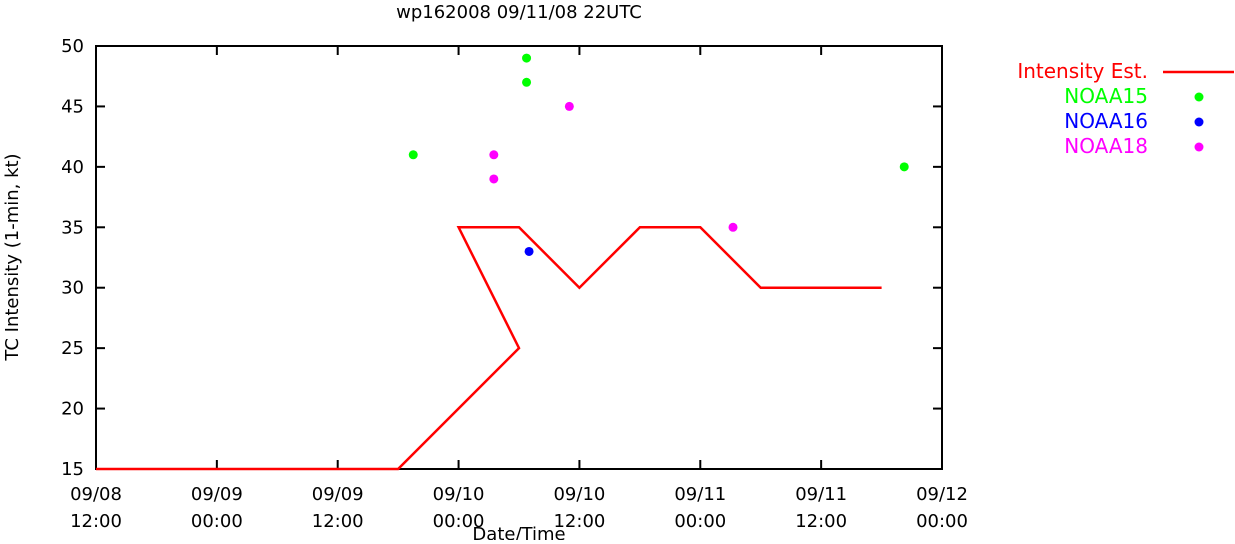 The width and height of the screenshot is (1235, 544). Describe the element at coordinates (518, 532) in the screenshot. I see `x-axis-label: Date/Time` at that location.